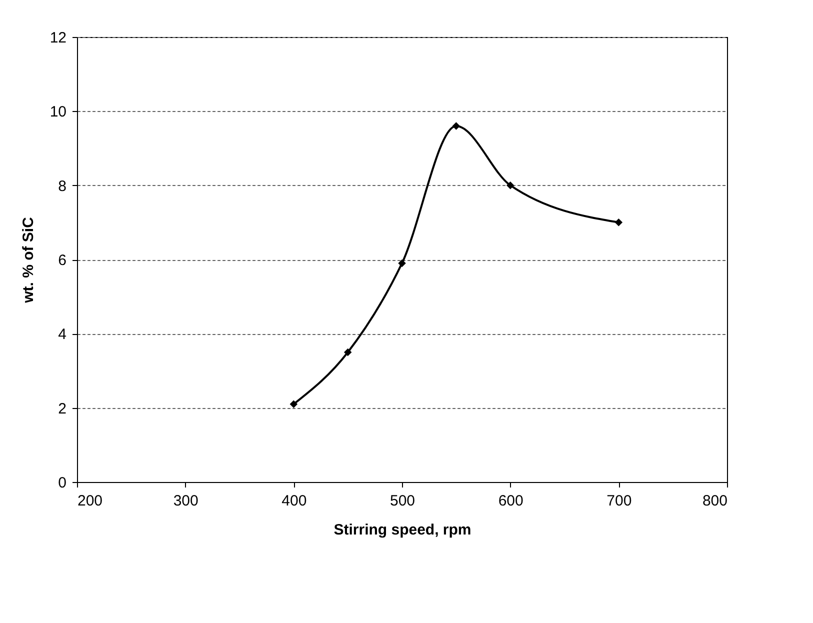  I want to click on x-axis-title: Stirring speed, rpm, so click(403, 530).